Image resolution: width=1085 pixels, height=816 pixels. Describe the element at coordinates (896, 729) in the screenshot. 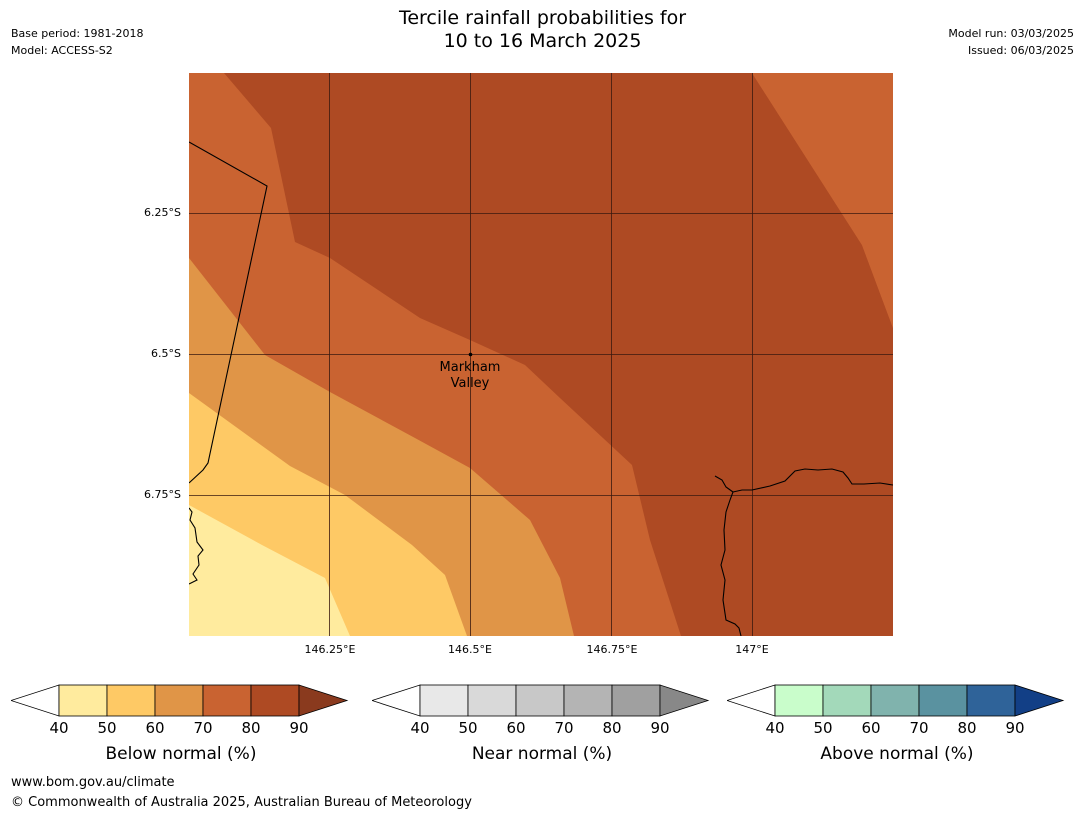

I see `colorbar-above-normal: 40 50 60 70 80 90 Above normal (%)` at that location.